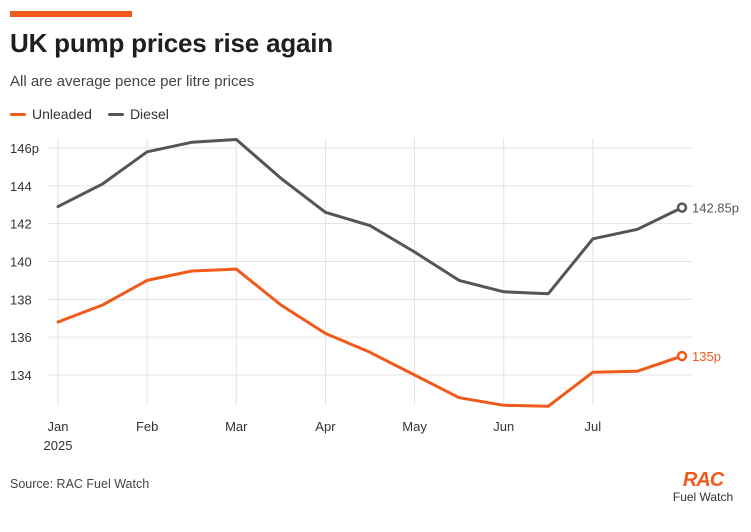 The width and height of the screenshot is (751, 532). I want to click on legend-item-diesel: Diesel, so click(138, 114).